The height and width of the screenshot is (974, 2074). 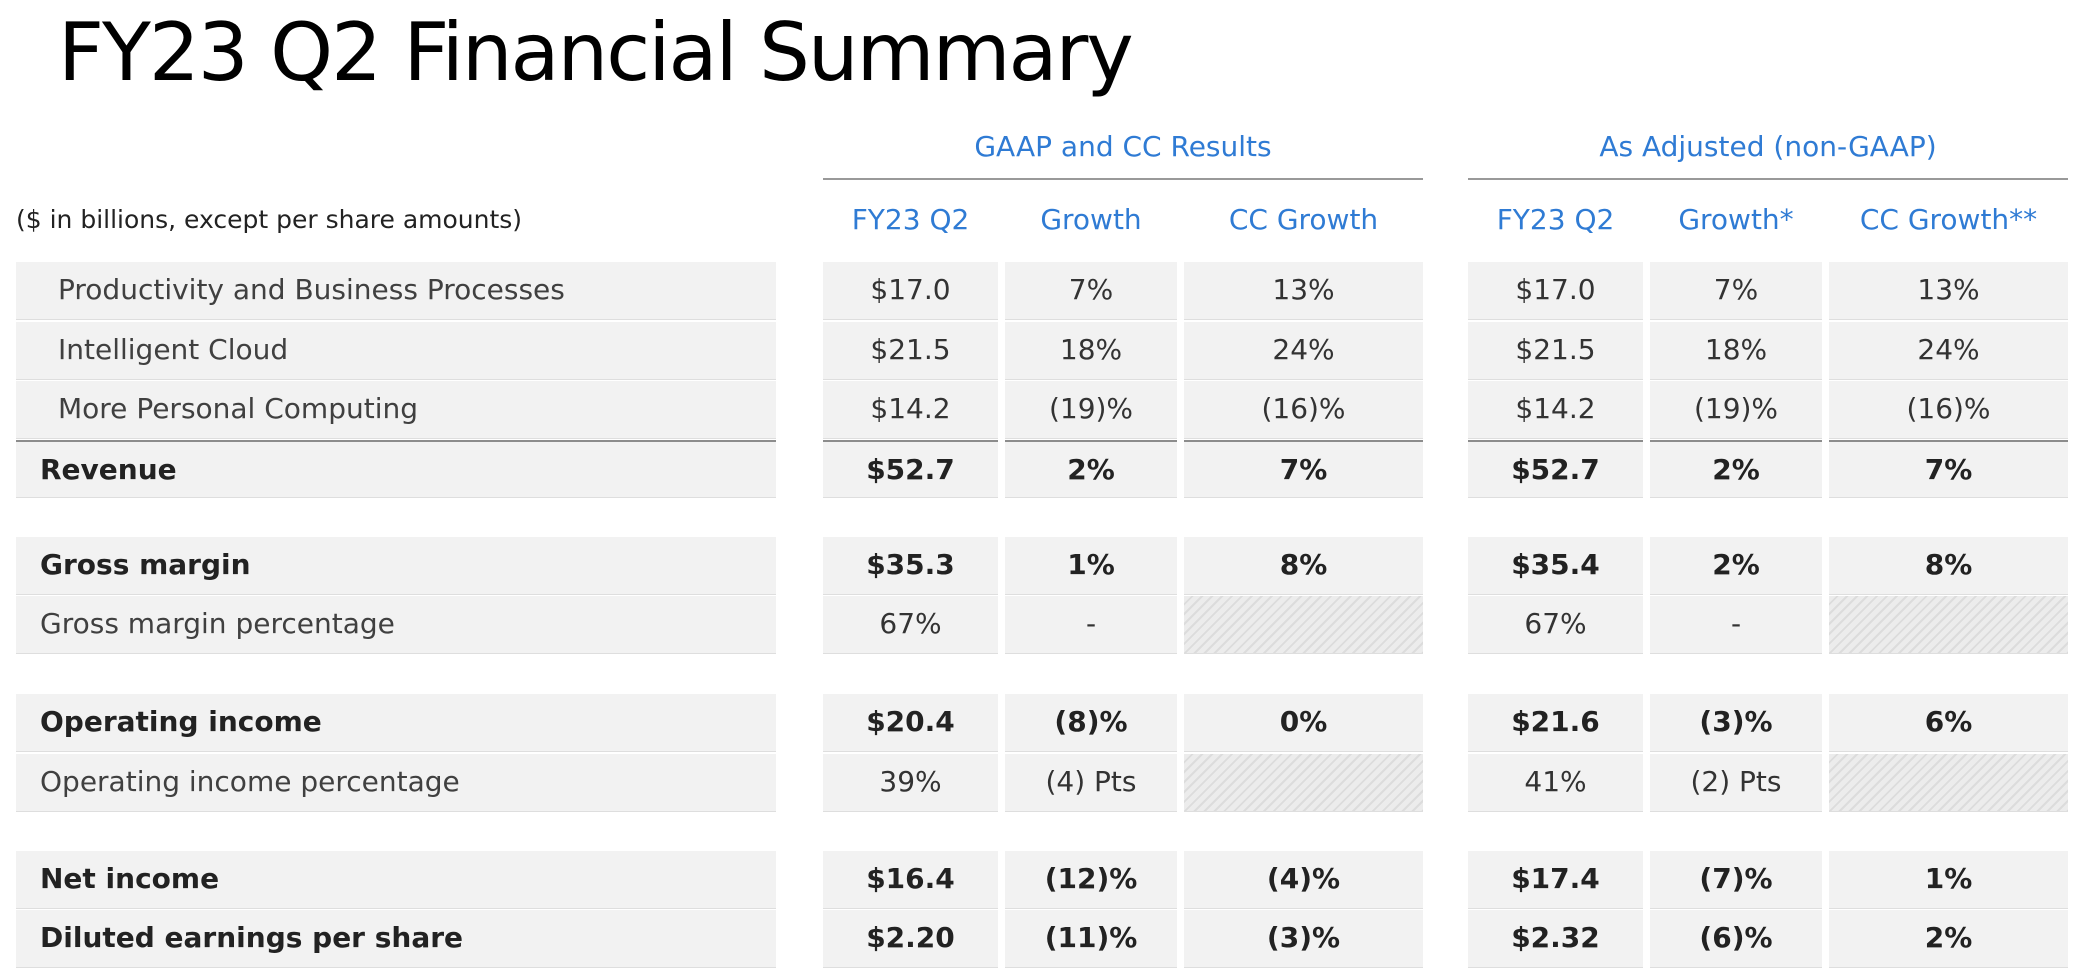 I want to click on row-label: Productivity and Business Processes, so click(x=396, y=291).